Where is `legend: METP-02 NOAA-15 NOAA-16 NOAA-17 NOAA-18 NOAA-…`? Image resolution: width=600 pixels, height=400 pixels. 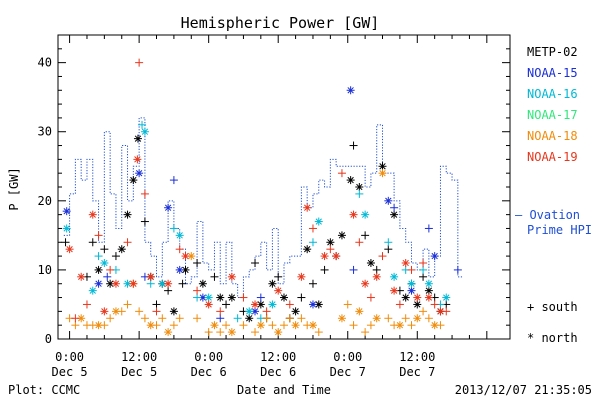 legend: METP-02 NOAA-15 NOAA-16 NOAA-17 NOAA-18 NOAA-… is located at coordinates (553, 195).